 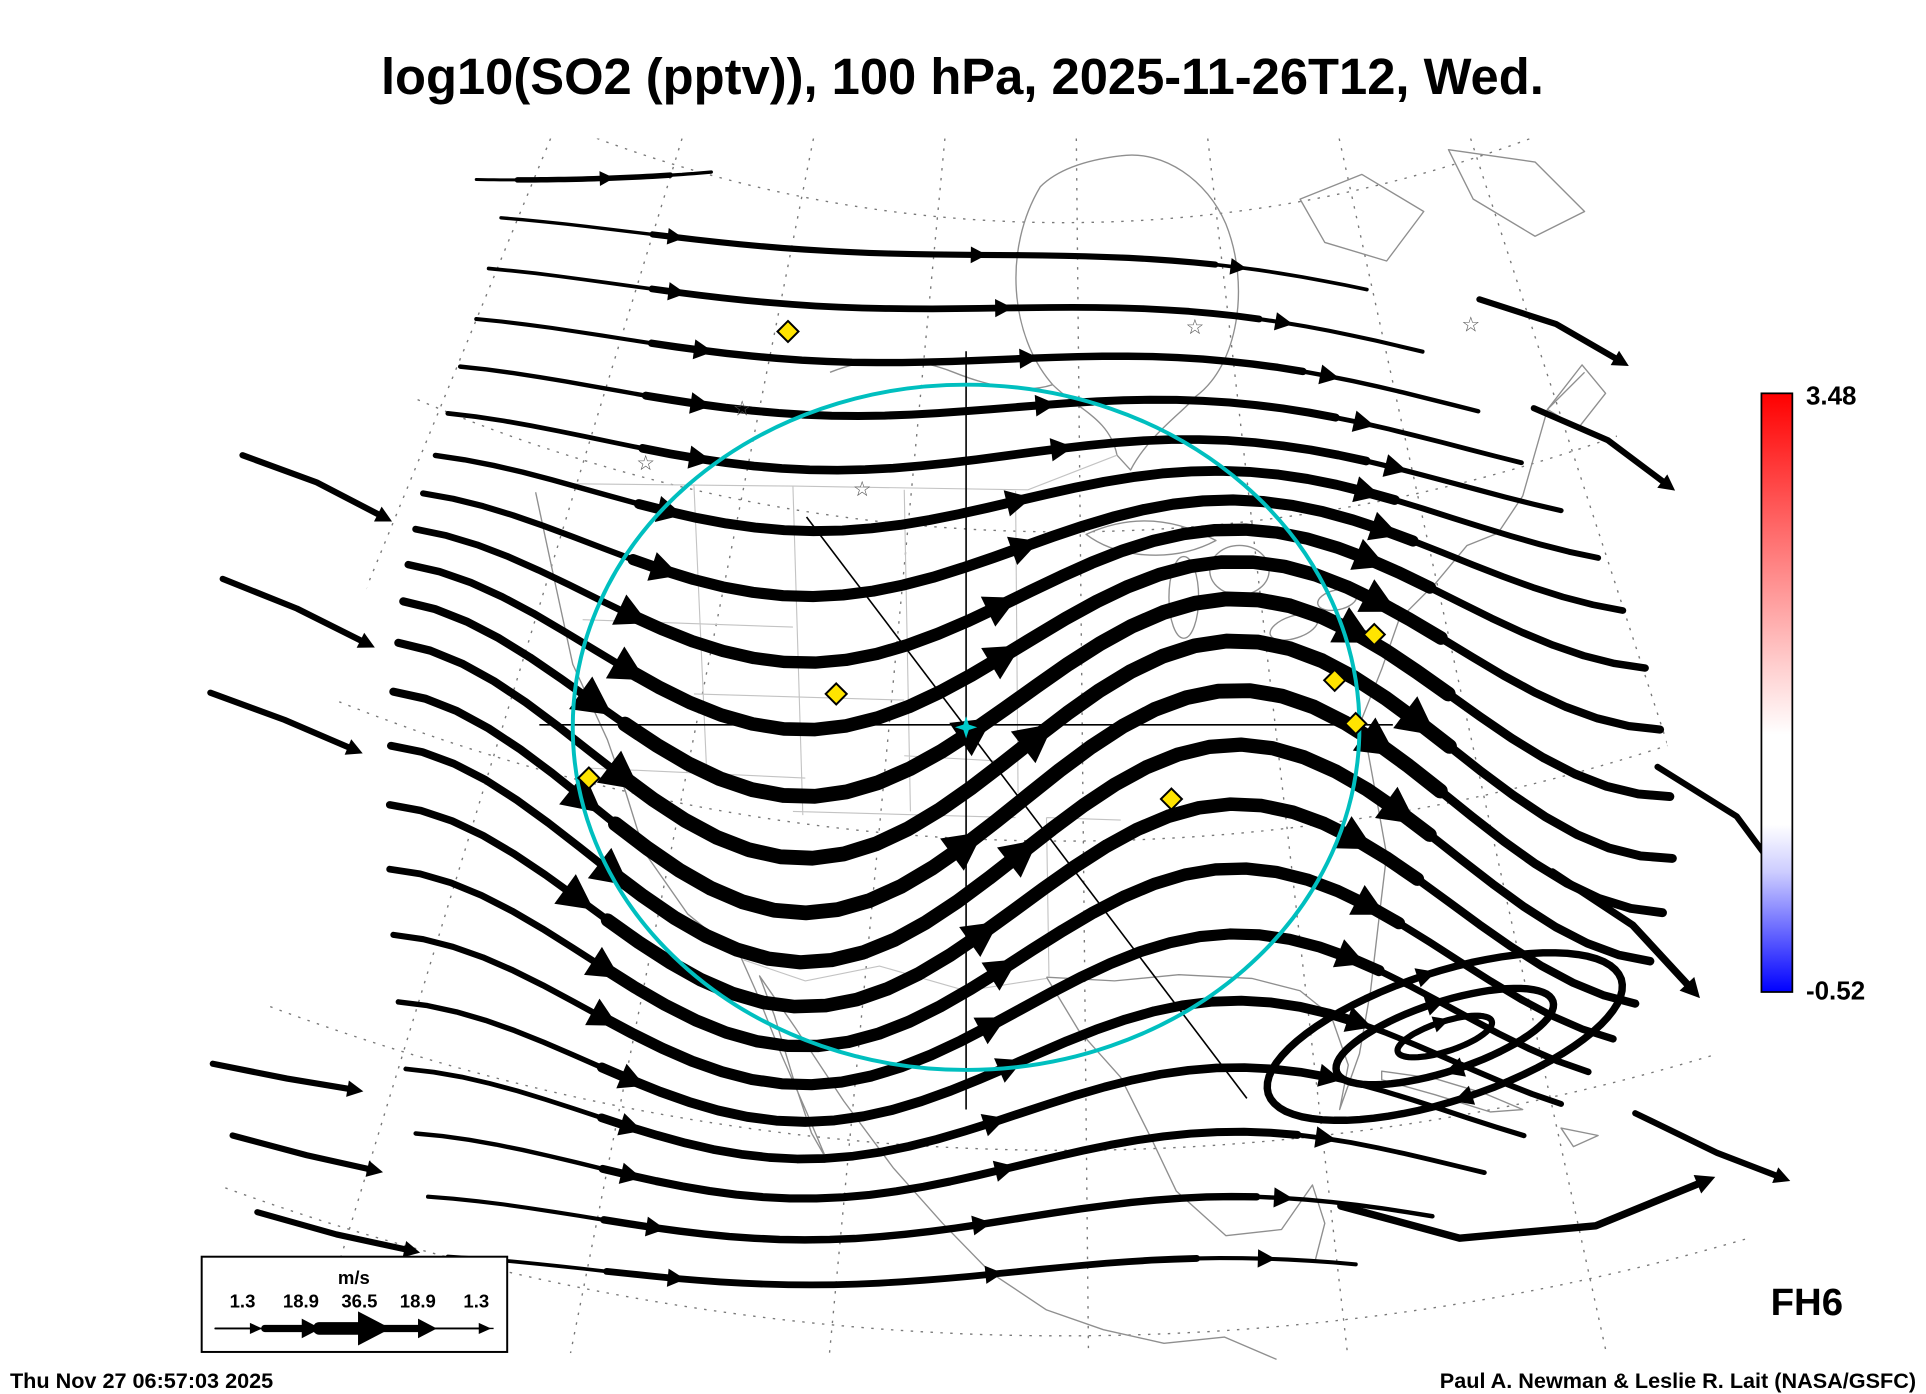 I want to click on closed-loop-streamline, so click(x=1445, y=1036).